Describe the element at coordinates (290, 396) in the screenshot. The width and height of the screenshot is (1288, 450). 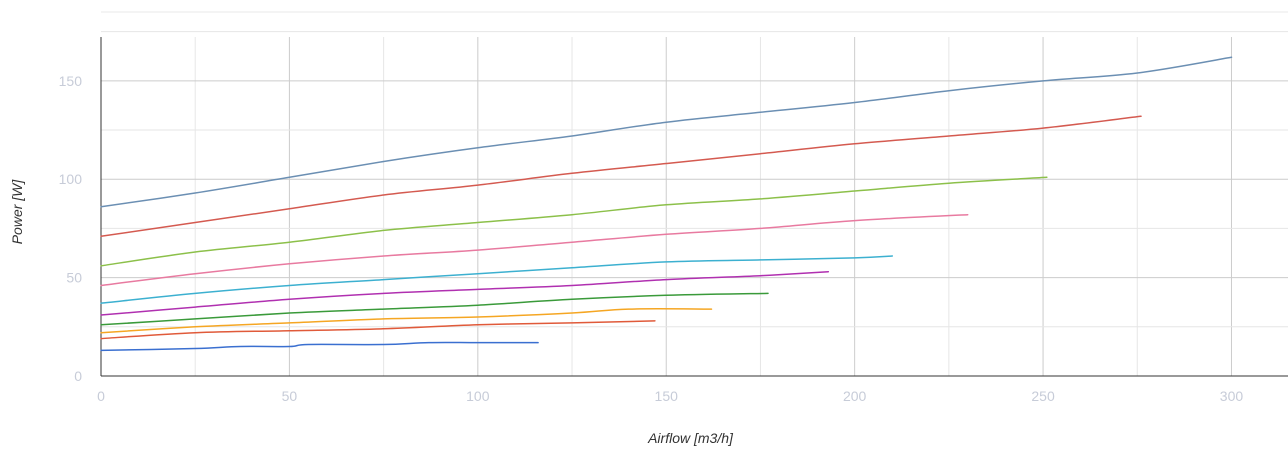
I see `x-tick-label: 50` at that location.